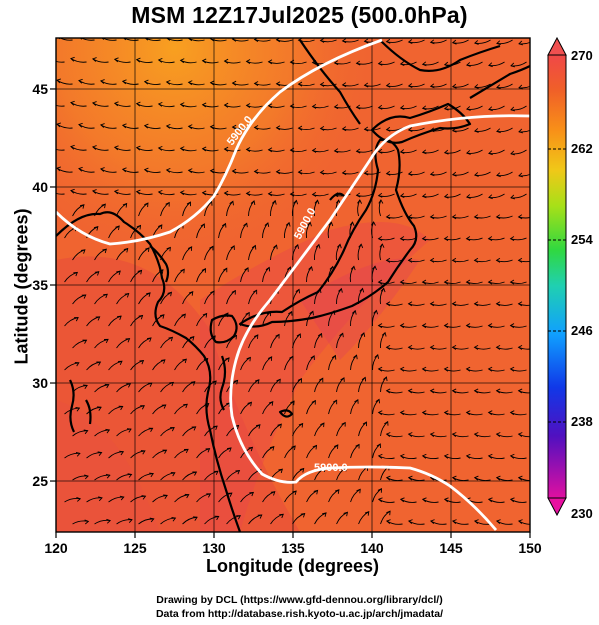 The width and height of the screenshot is (599, 625). Describe the element at coordinates (56, 548) in the screenshot. I see `lon-tick-label: 120` at that location.